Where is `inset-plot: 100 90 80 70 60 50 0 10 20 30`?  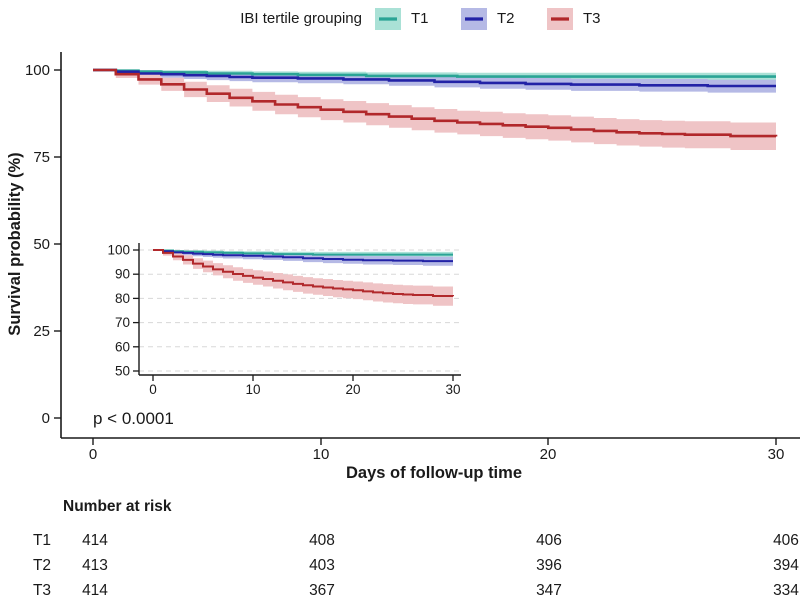 inset-plot: 100 90 80 70 60 50 0 10 20 30 is located at coordinates (284, 320).